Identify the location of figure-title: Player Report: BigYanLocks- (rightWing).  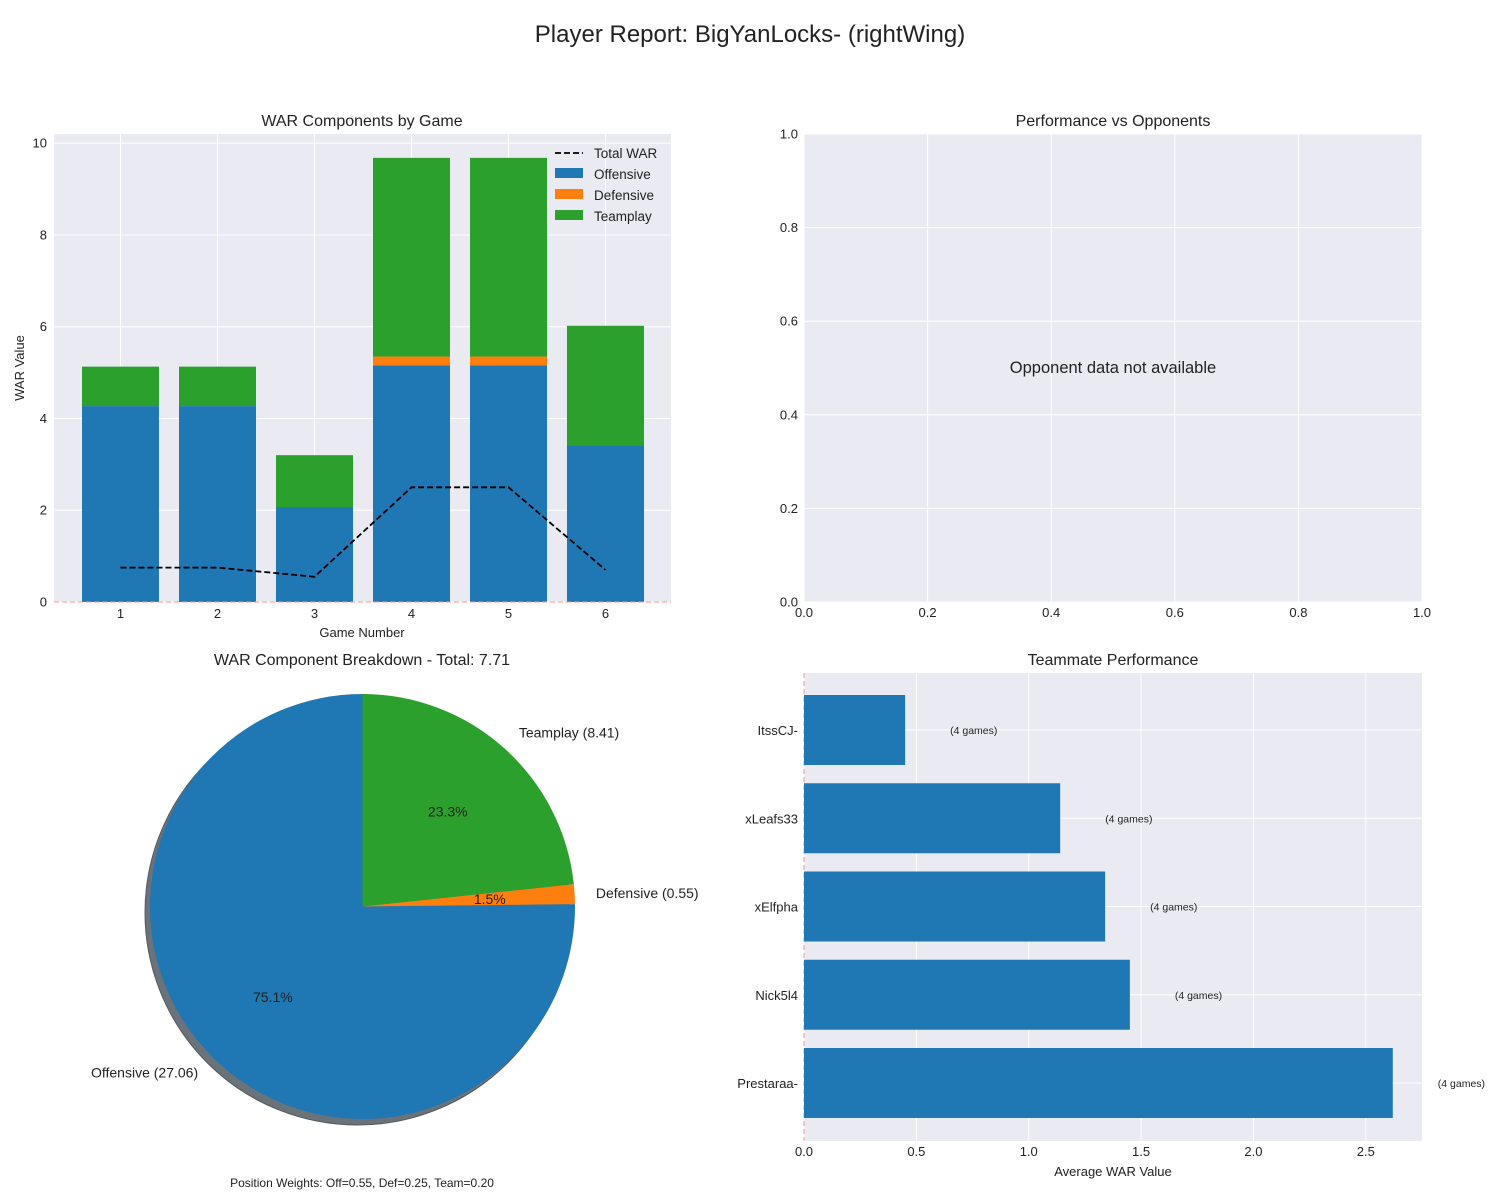
(750, 34).